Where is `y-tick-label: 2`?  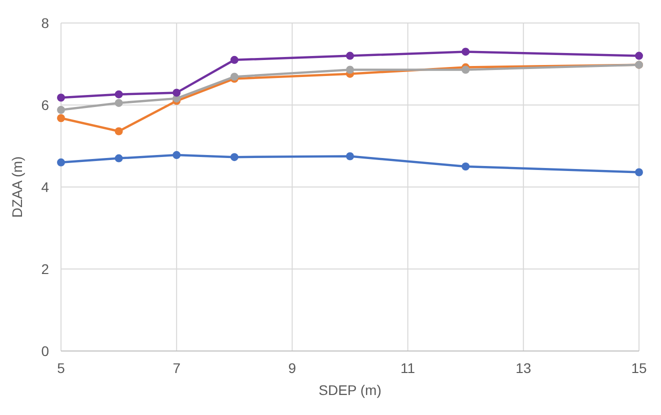
y-tick-label: 2 is located at coordinates (45, 268).